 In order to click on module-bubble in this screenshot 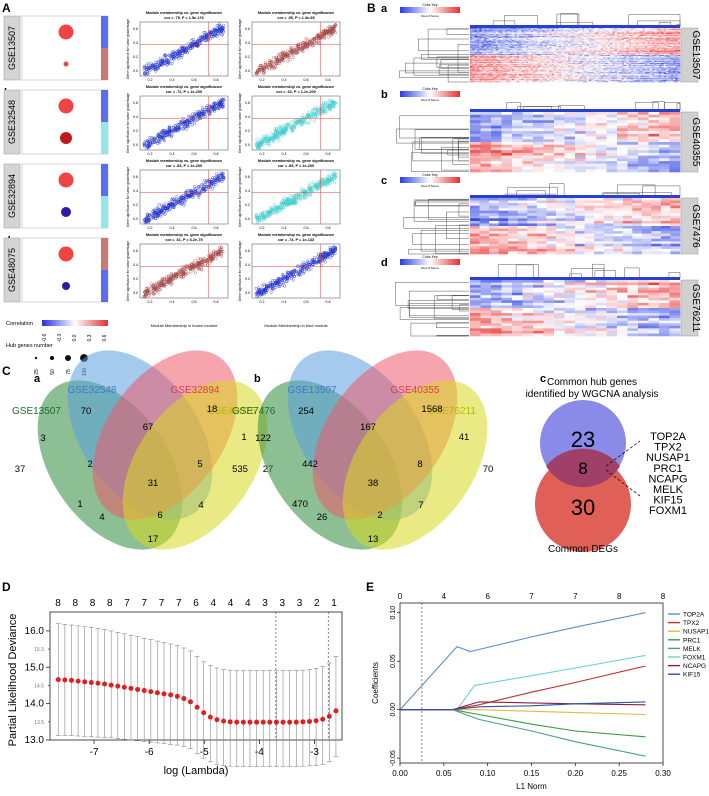, I will do `click(66, 286)`.